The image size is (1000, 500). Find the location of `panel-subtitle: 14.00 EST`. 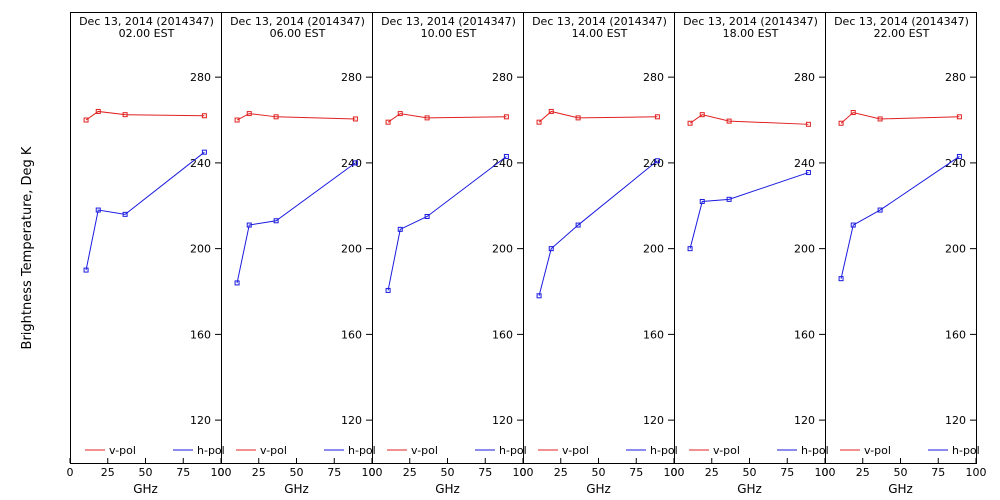

panel-subtitle: 14.00 EST is located at coordinates (600, 33).